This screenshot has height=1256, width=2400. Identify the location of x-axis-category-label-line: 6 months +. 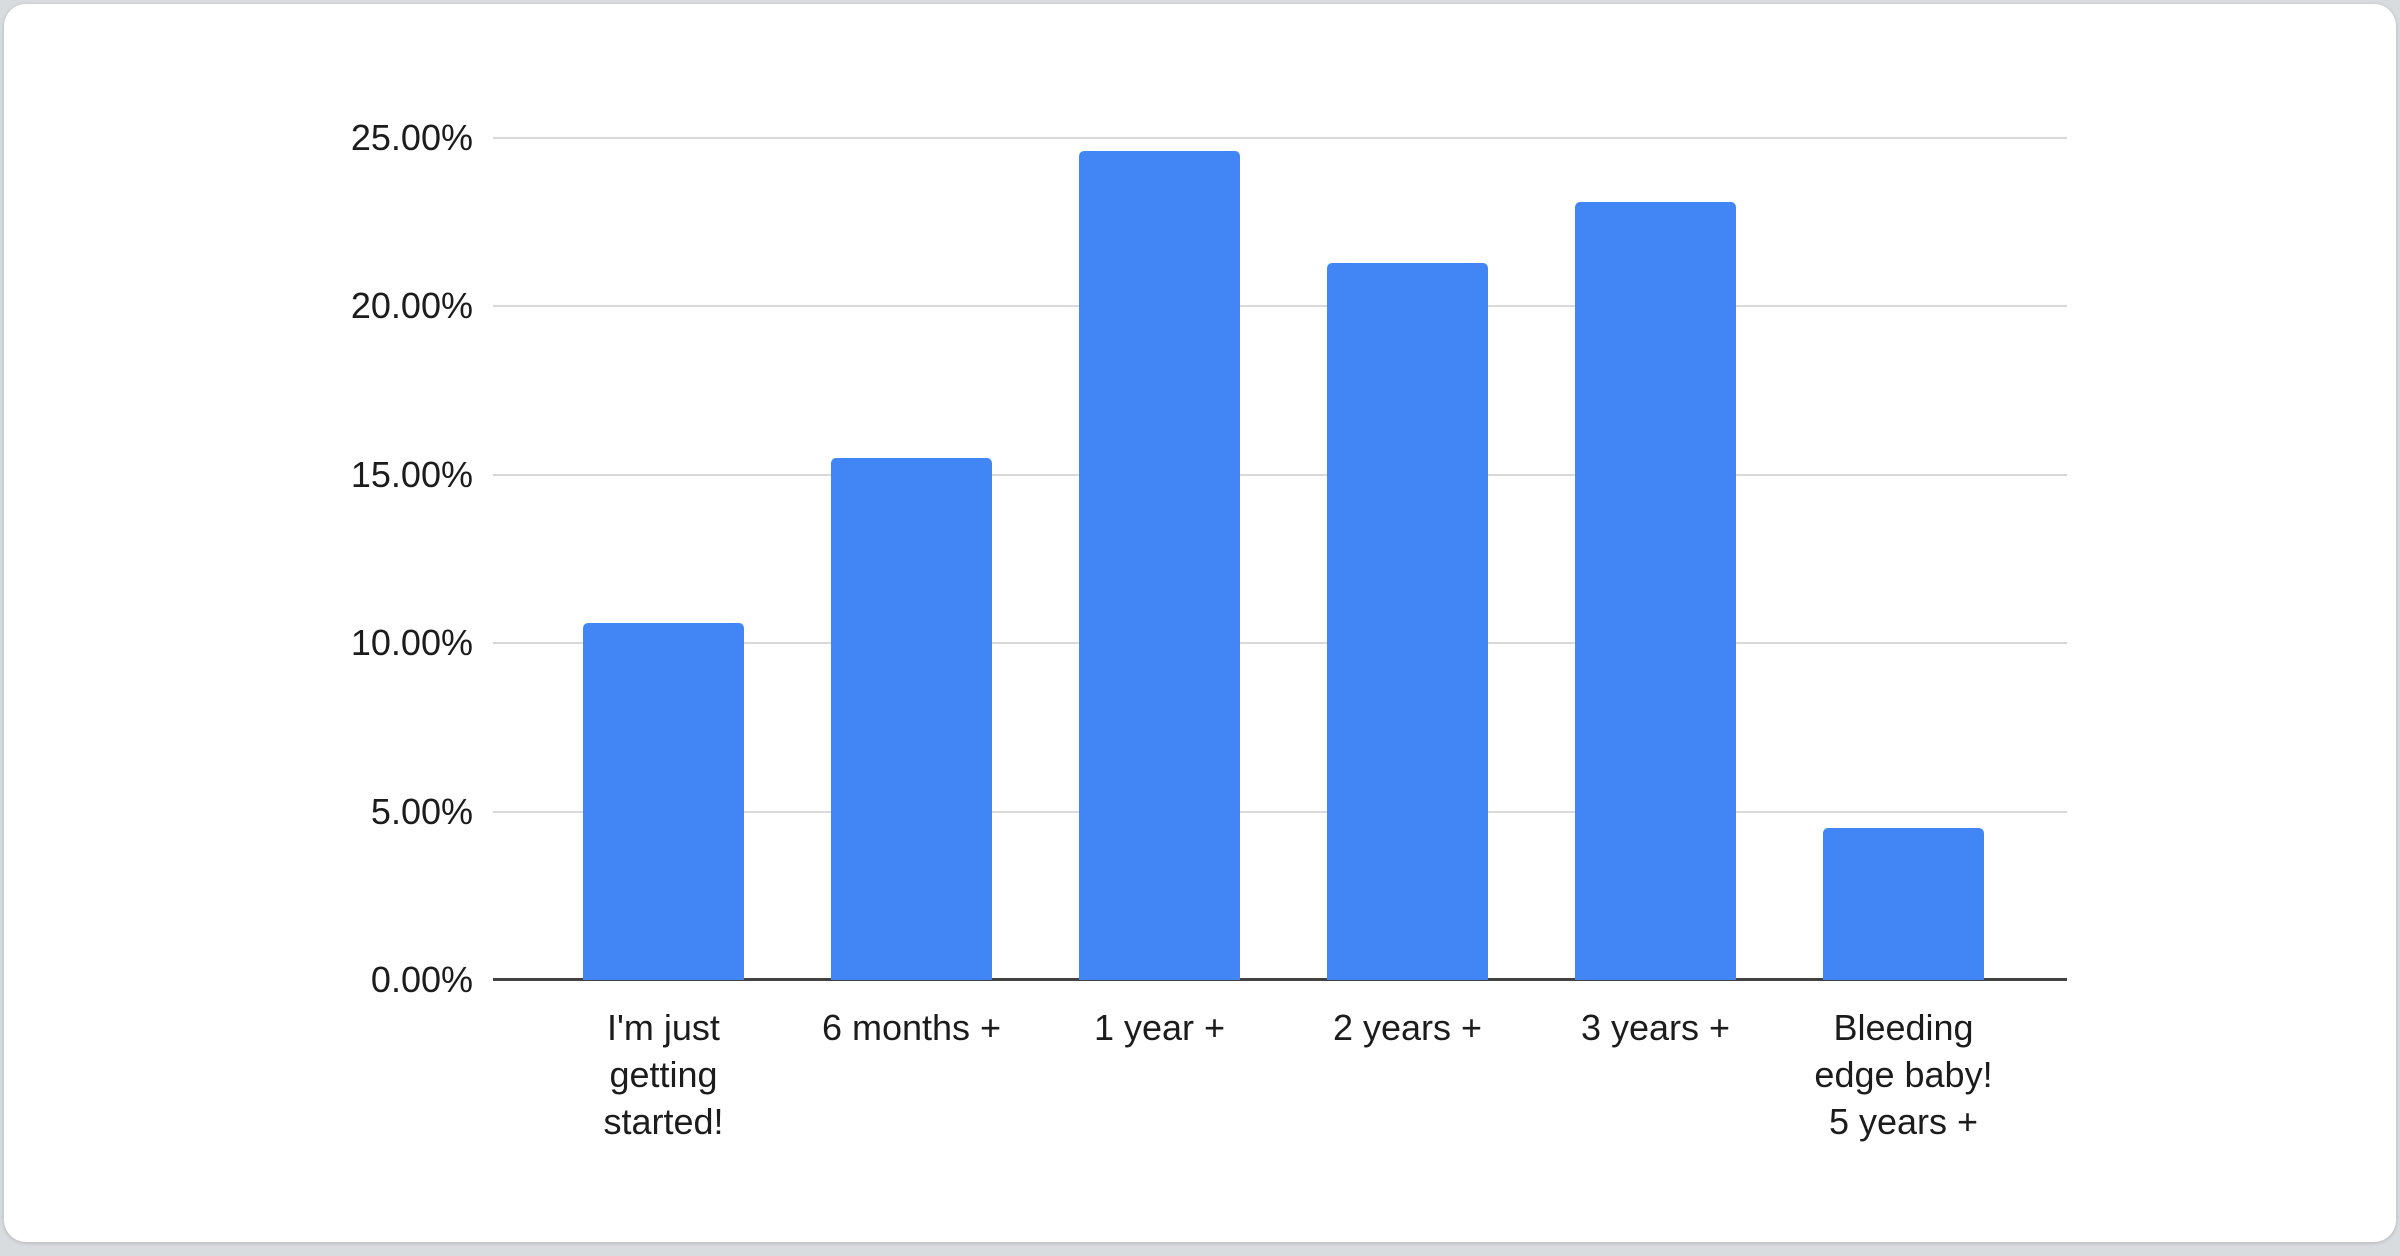
(911, 1027).